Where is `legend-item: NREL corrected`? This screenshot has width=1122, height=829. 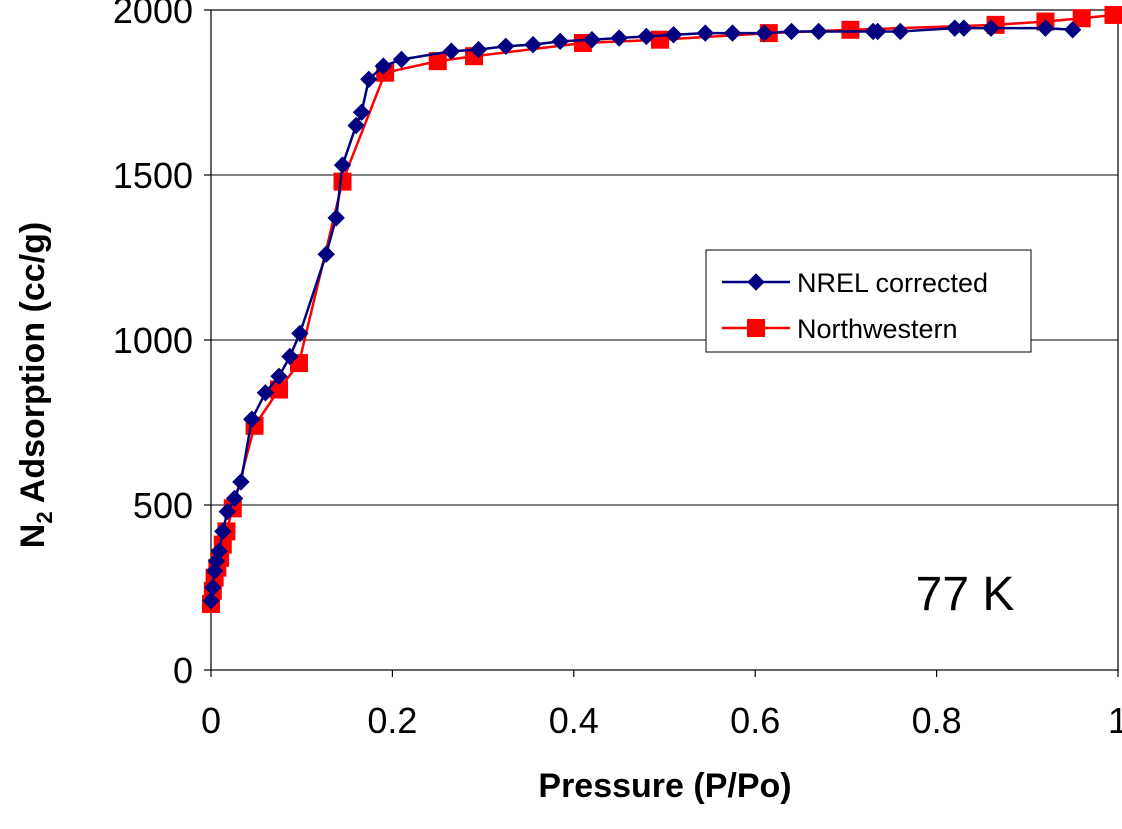 legend-item: NREL corrected is located at coordinates (855, 283).